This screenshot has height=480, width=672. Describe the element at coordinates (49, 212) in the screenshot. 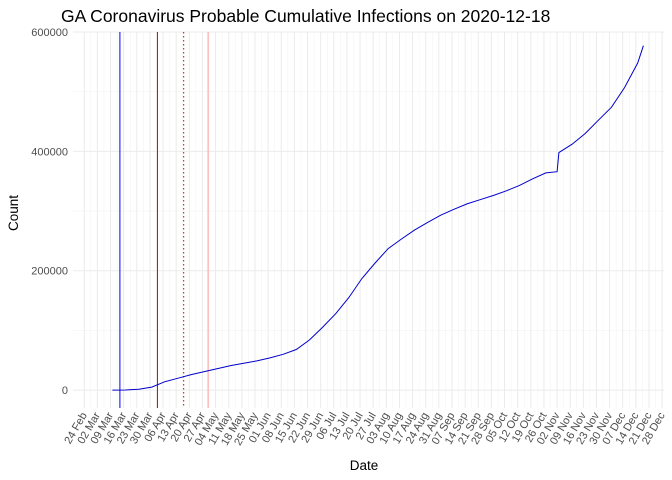

I see `y-axis: 0 200000 400000 600000` at that location.